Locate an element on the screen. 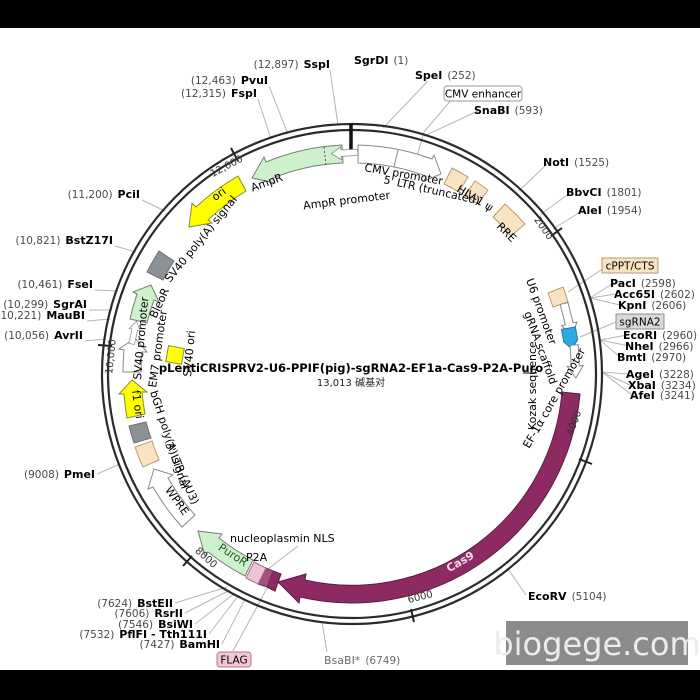 Image resolution: width=700 pixels, height=700 pixels. leader-bstz17i is located at coordinates (125, 249).